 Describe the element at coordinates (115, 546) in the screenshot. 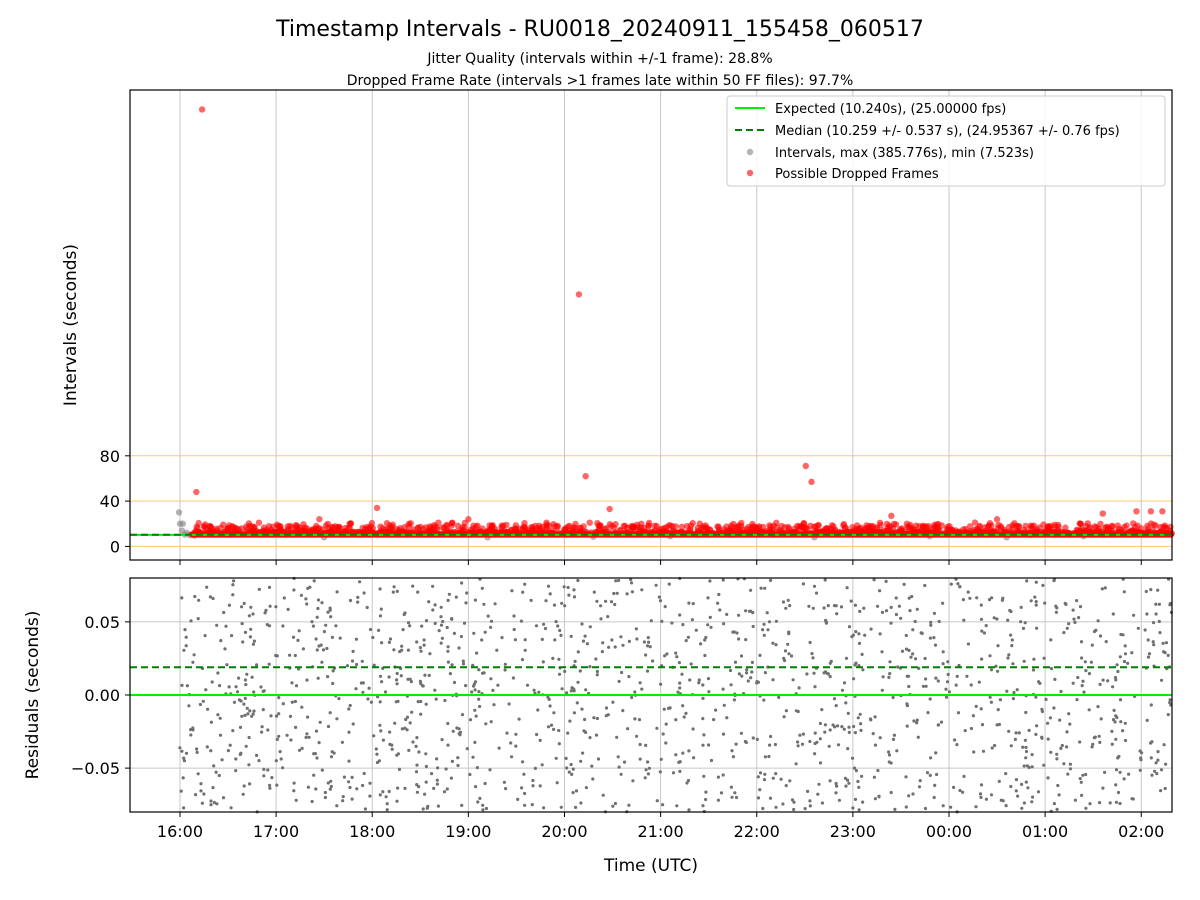

I see `intervals-ytick-label: 0` at that location.